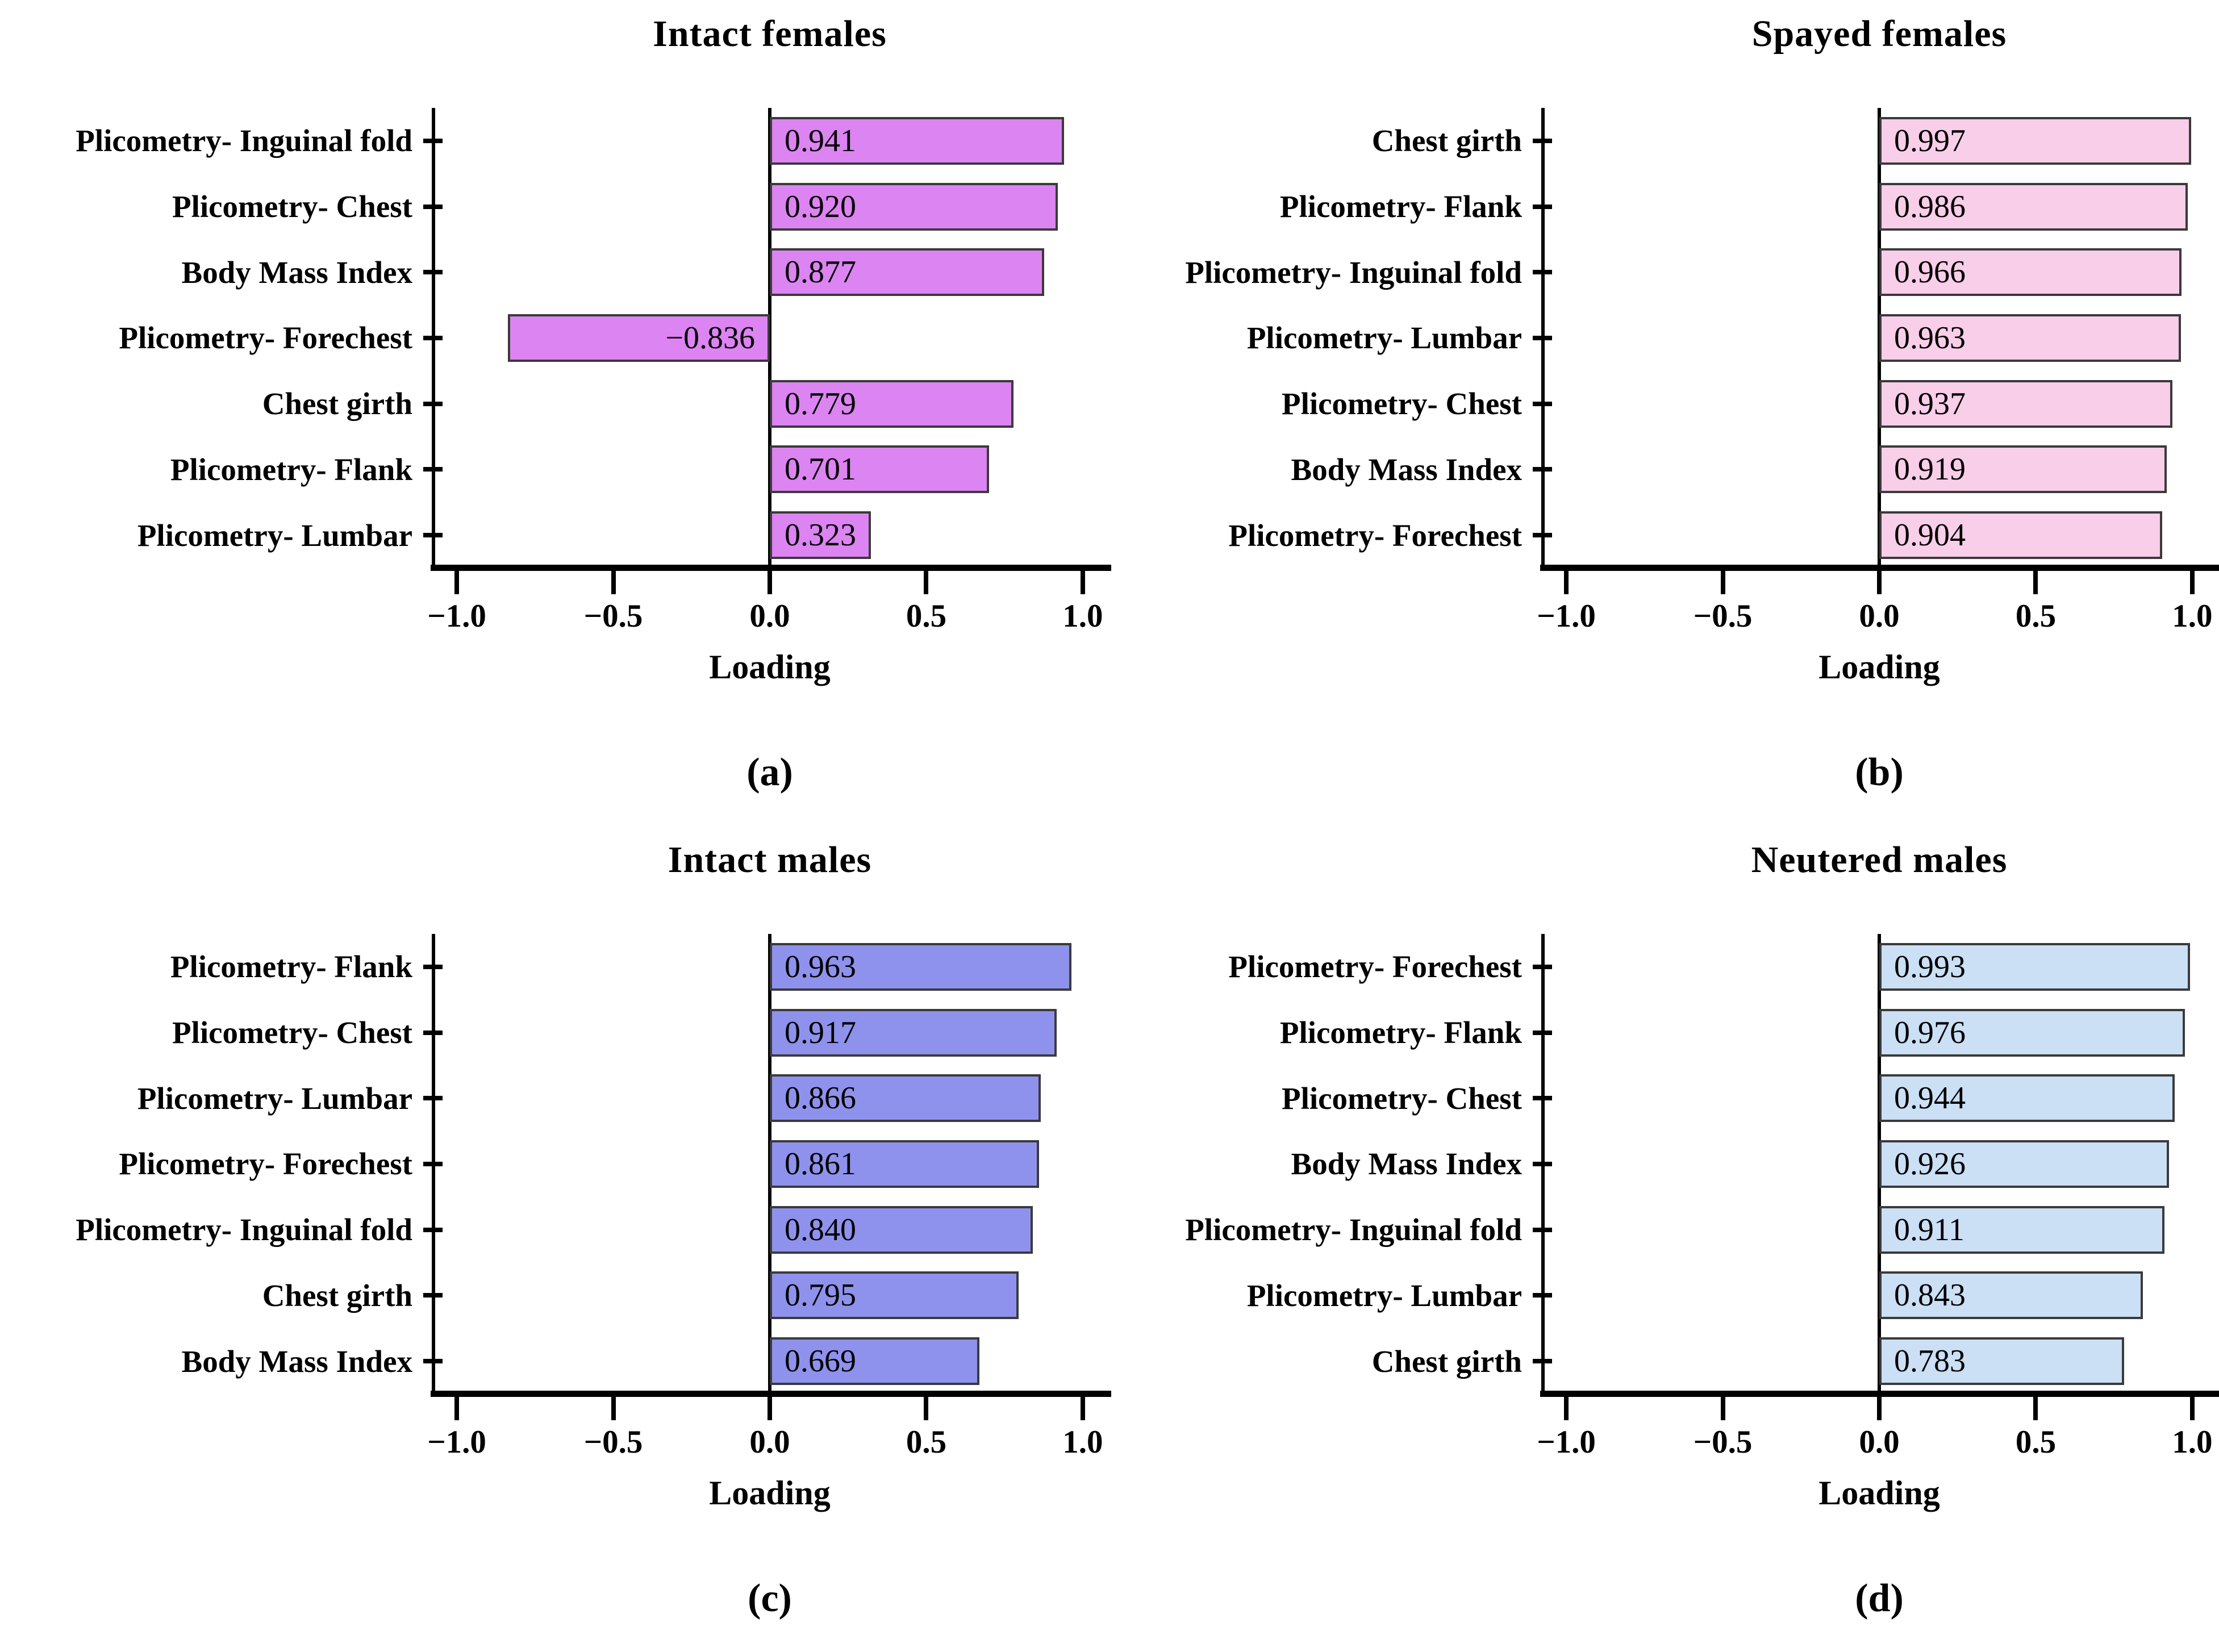  Describe the element at coordinates (820, 272) in the screenshot. I see `bar-value-label: 0.877` at that location.